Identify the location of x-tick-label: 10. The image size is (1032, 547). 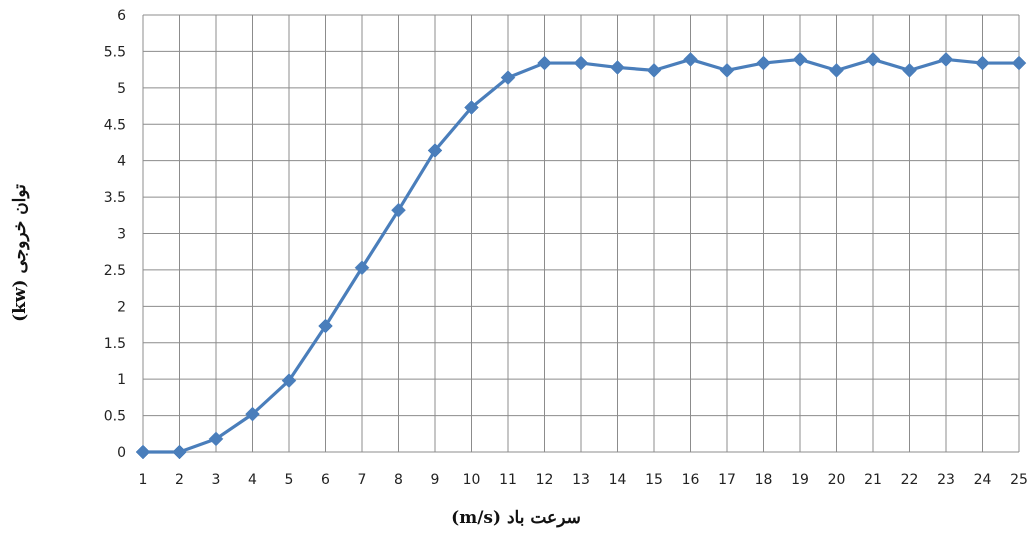
(472, 480).